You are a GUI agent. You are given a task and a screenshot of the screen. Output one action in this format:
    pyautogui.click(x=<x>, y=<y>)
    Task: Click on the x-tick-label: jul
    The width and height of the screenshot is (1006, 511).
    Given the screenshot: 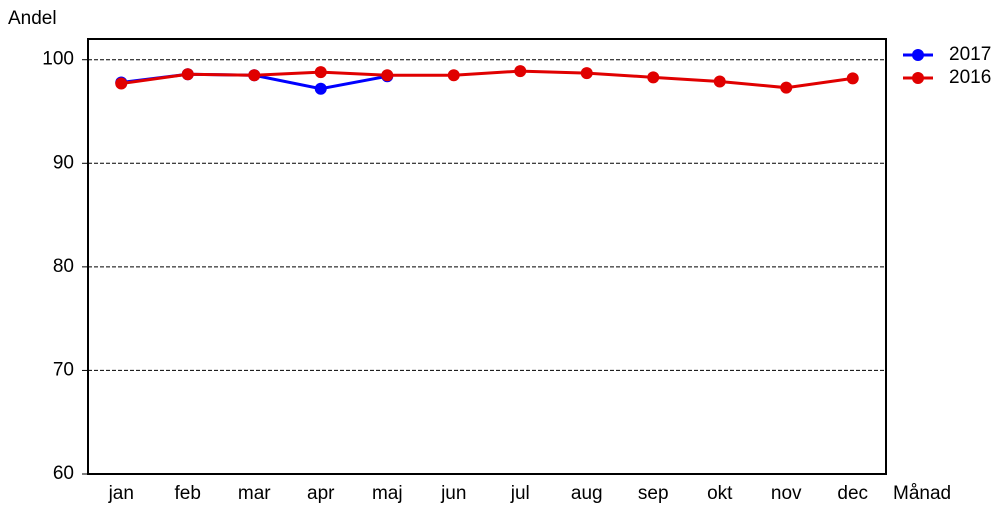 What is the action you would take?
    pyautogui.click(x=520, y=493)
    